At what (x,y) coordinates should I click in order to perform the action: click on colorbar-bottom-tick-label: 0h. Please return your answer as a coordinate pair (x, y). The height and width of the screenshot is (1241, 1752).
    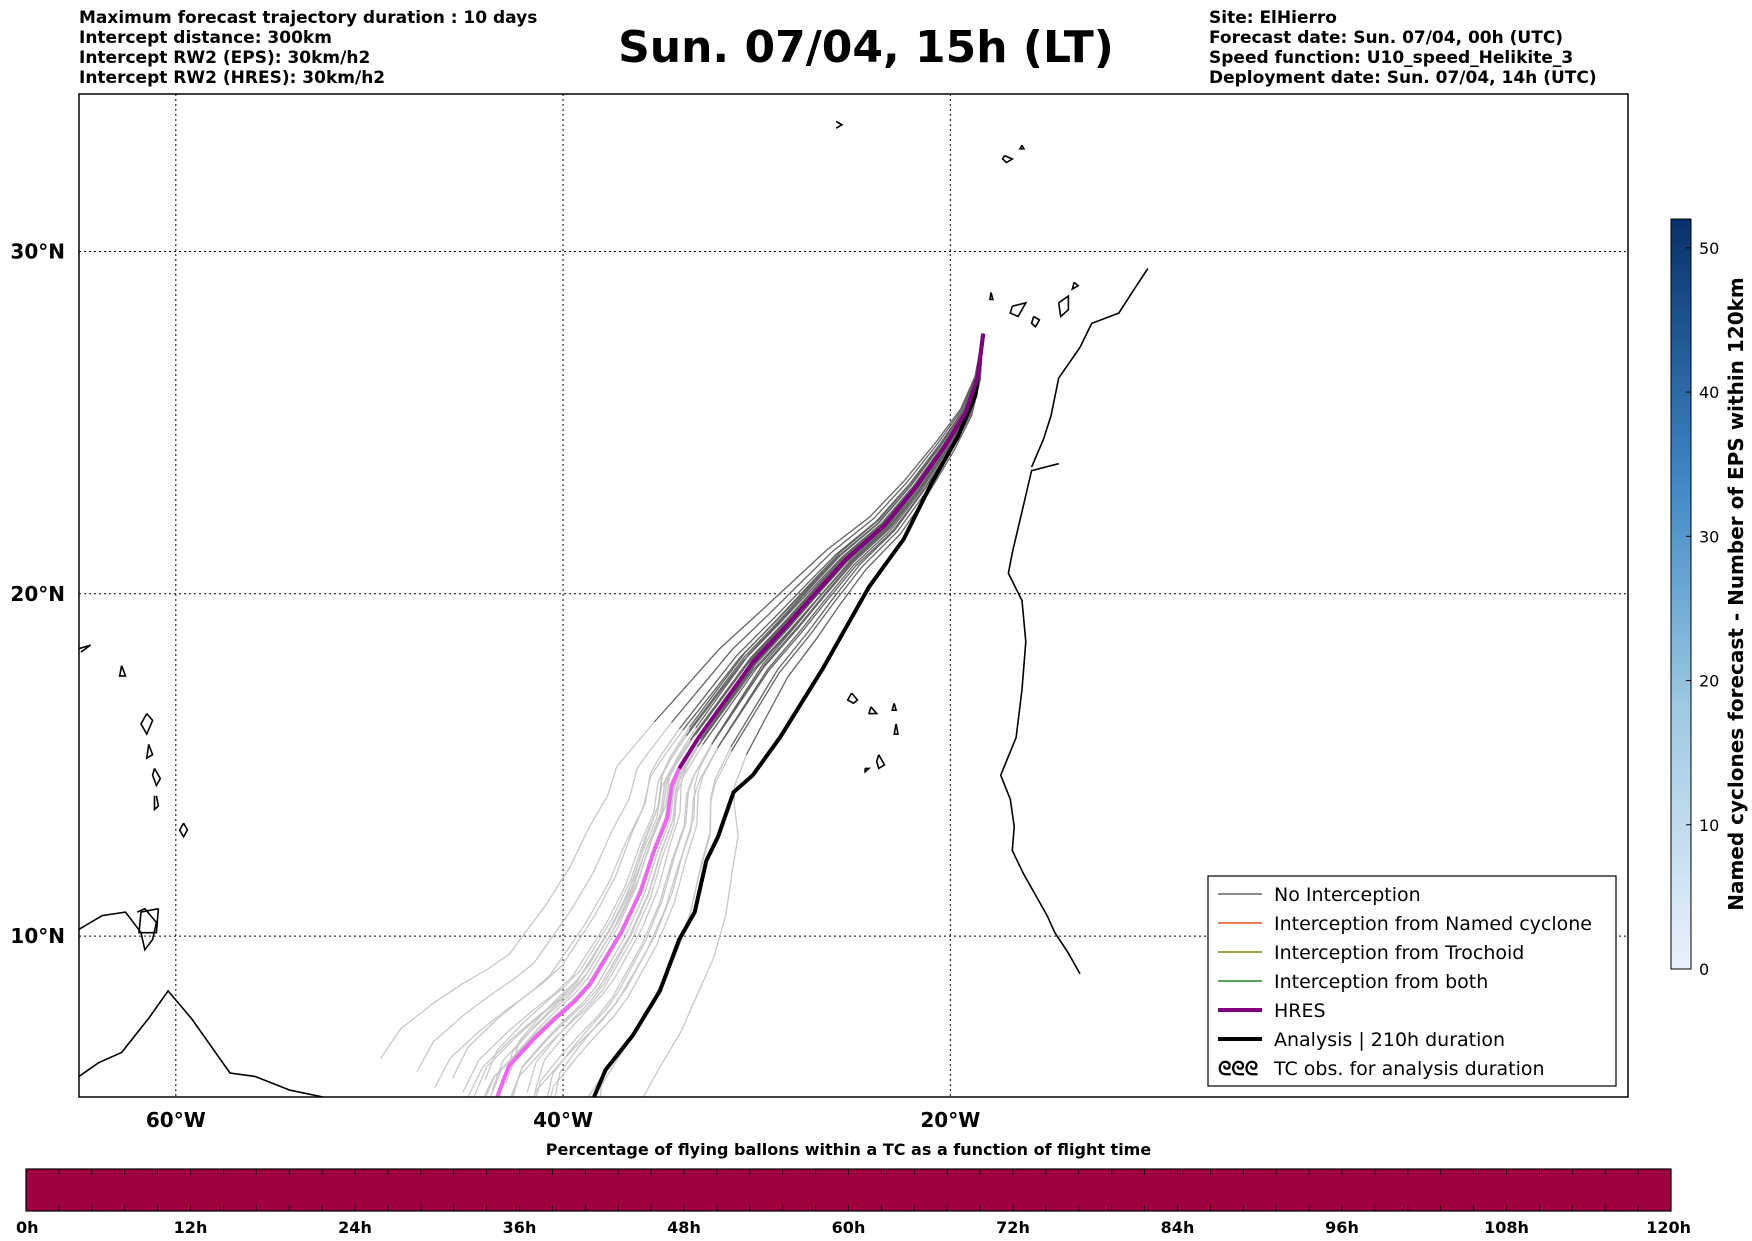
    Looking at the image, I should click on (27, 1227).